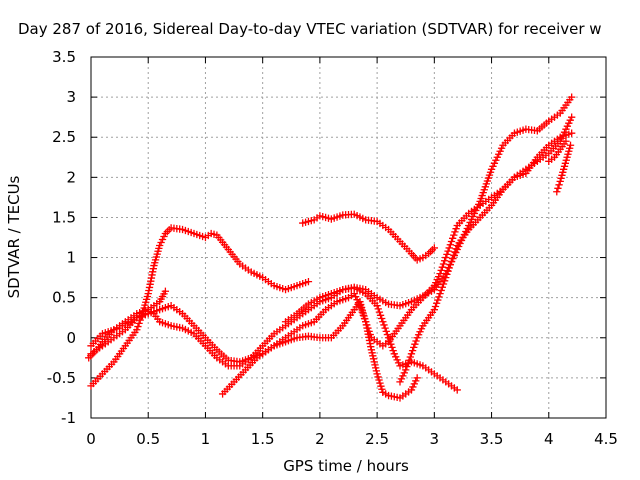 This screenshot has width=640, height=480. Describe the element at coordinates (352, 439) in the screenshot. I see `x-tick-labels: 0 0.5 1 1.5 2 2.5 3 3.5 4 4.5` at that location.